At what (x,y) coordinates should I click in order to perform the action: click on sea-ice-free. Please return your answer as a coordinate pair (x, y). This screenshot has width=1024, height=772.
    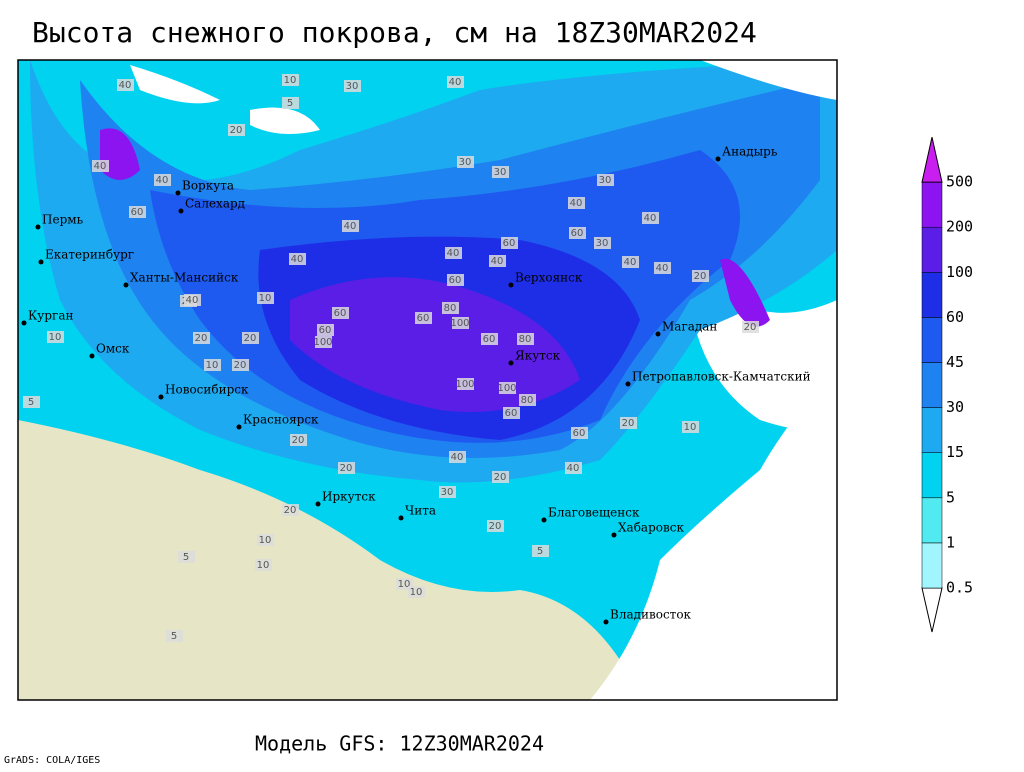
    Looking at the image, I should click on (483, 97).